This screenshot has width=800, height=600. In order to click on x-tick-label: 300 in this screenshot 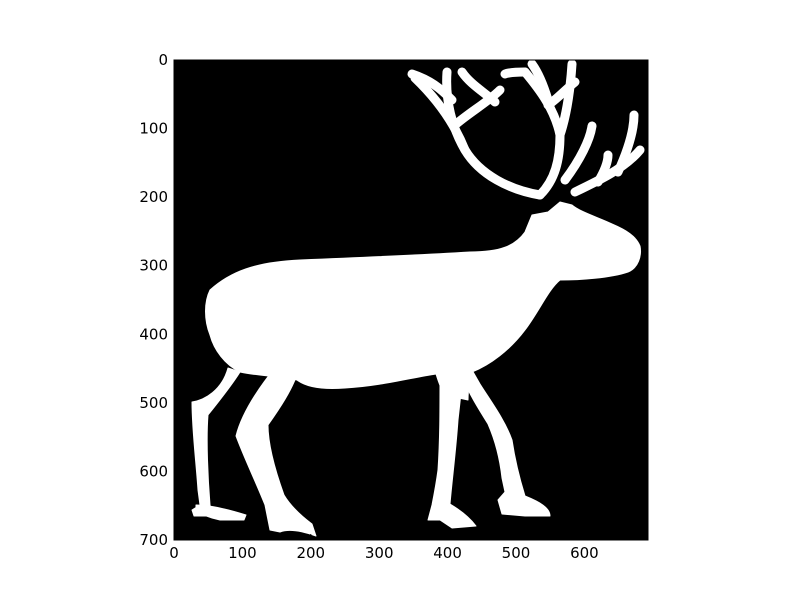, I will do `click(379, 553)`.